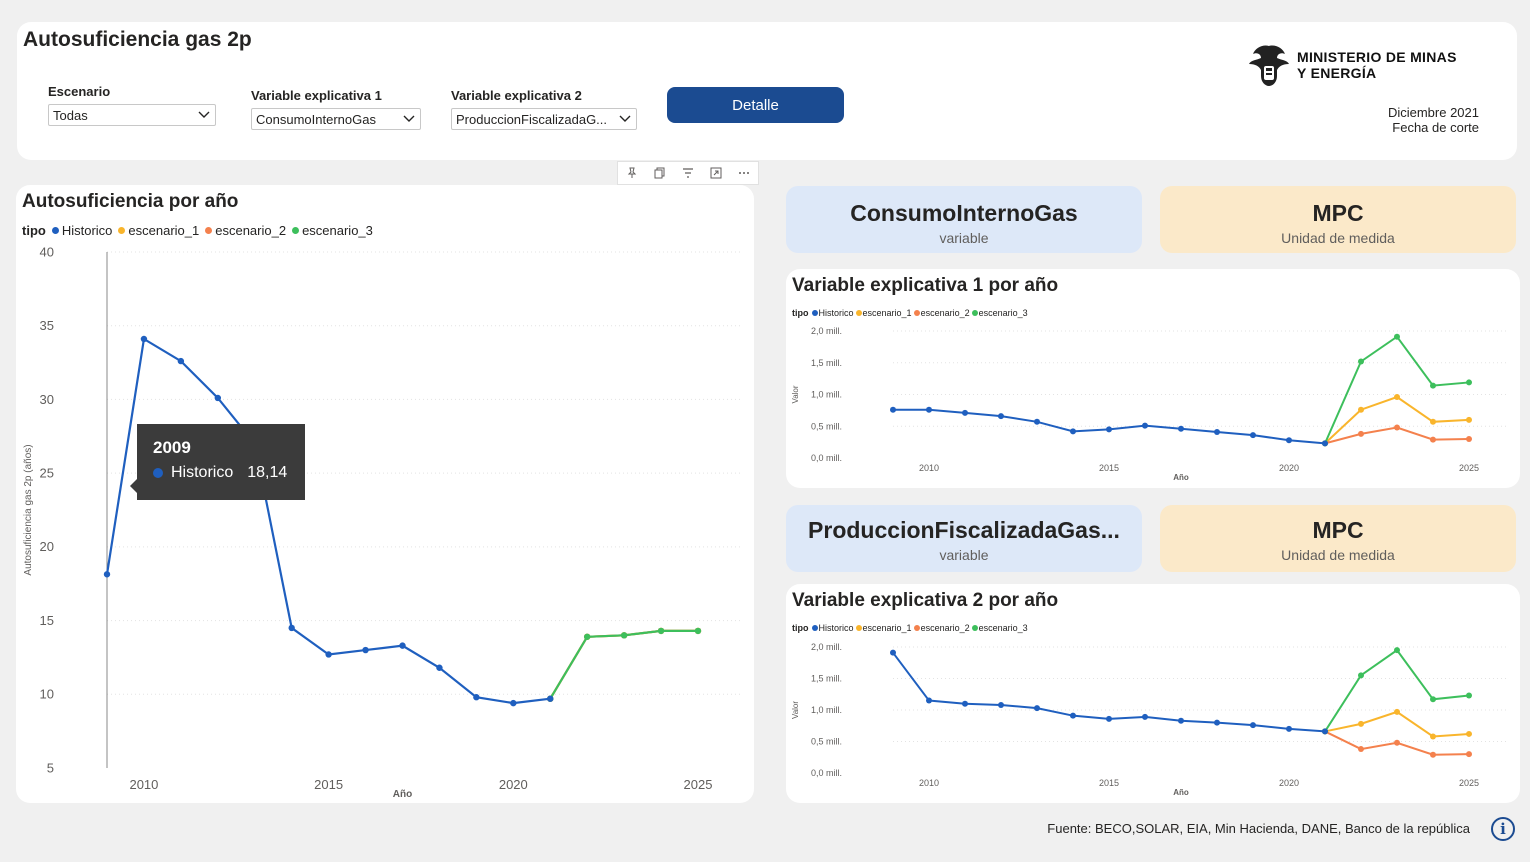 The height and width of the screenshot is (862, 1530). Describe the element at coordinates (660, 173) in the screenshot. I see `copy-icon` at that location.